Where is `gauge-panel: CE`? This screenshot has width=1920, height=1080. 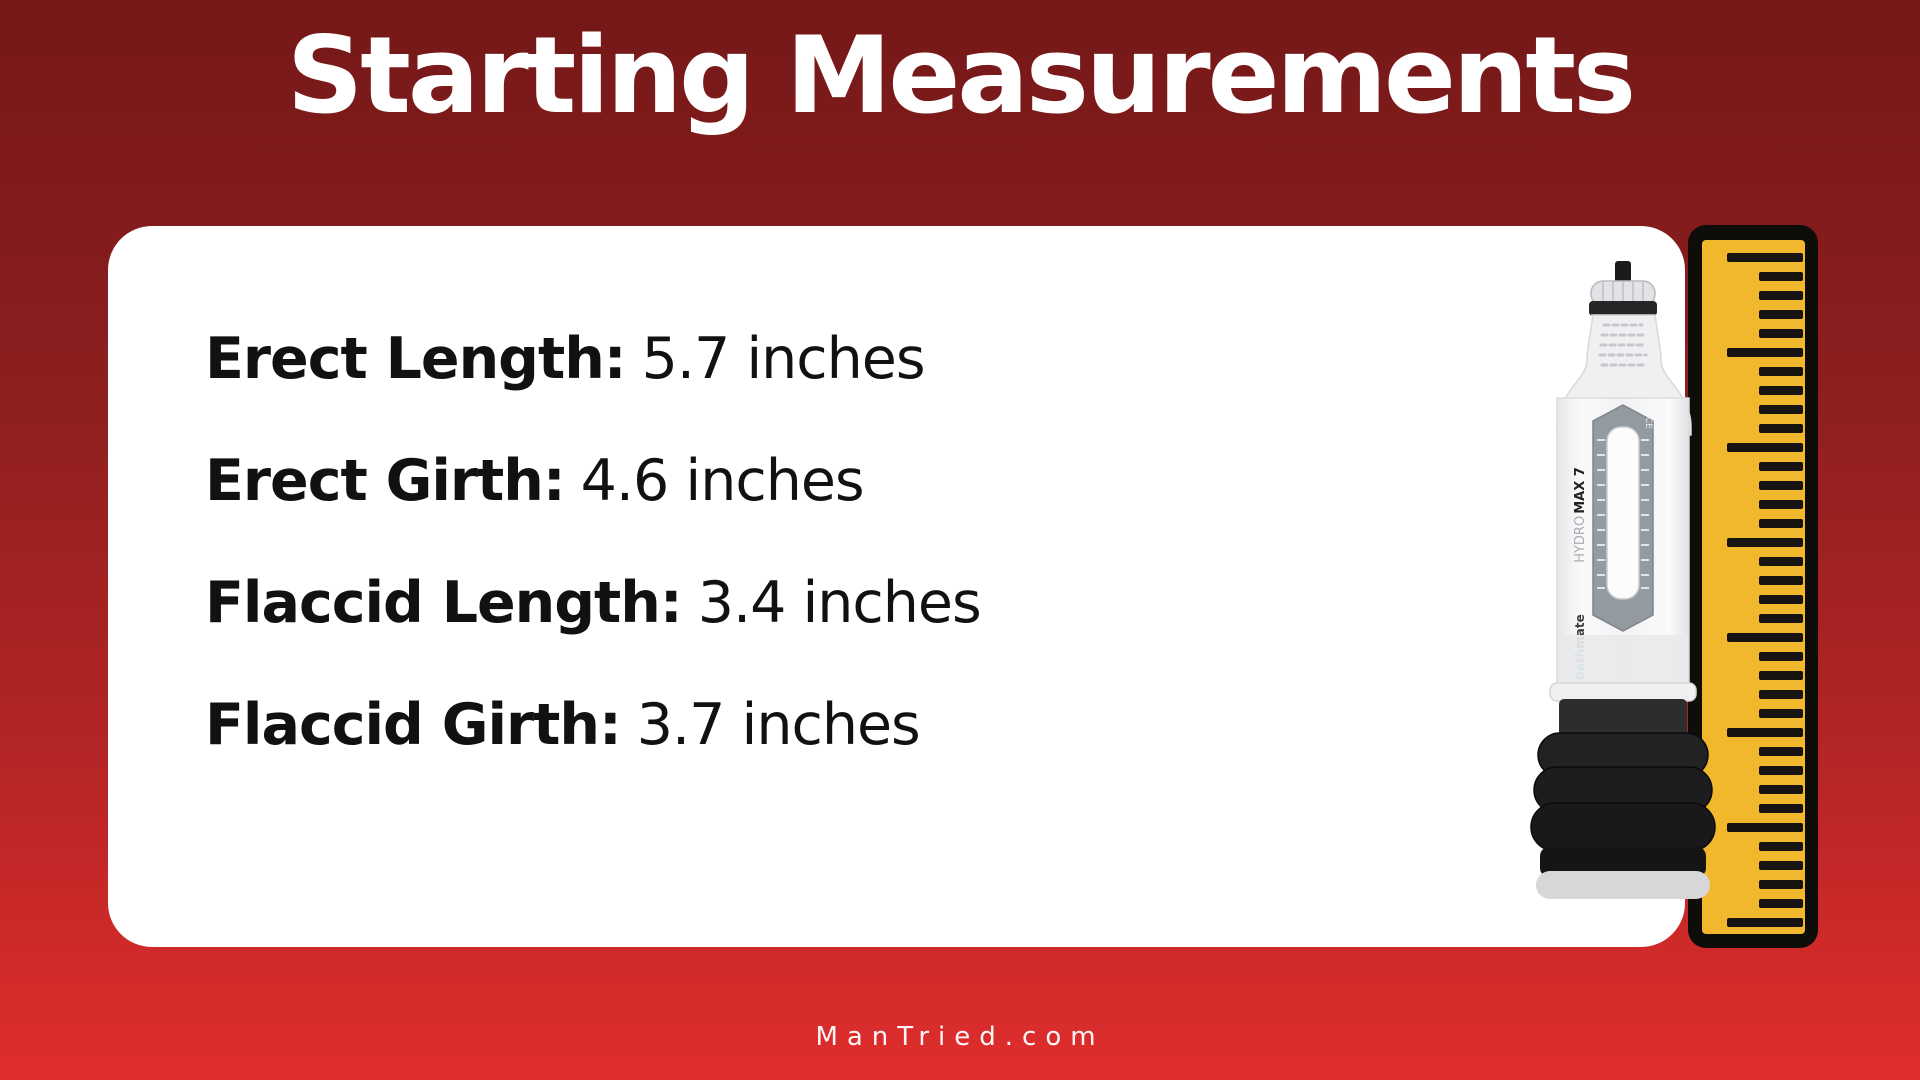 gauge-panel: CE is located at coordinates (1623, 518).